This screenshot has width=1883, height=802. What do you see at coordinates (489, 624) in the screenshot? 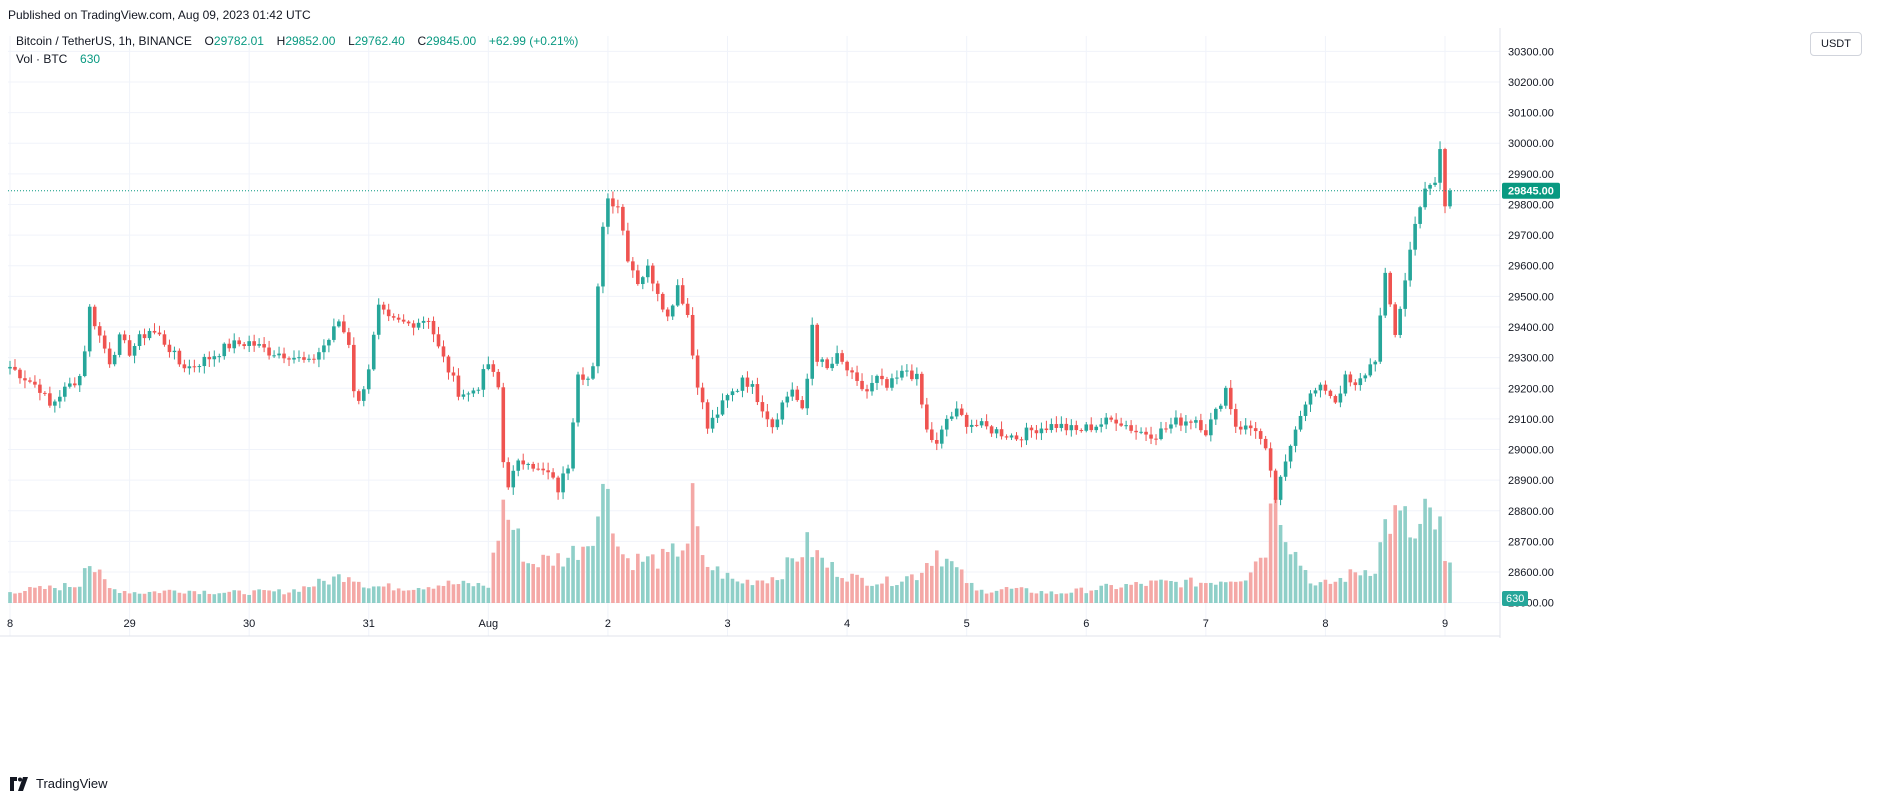
I see `x-tick-label: Aug` at bounding box center [489, 624].